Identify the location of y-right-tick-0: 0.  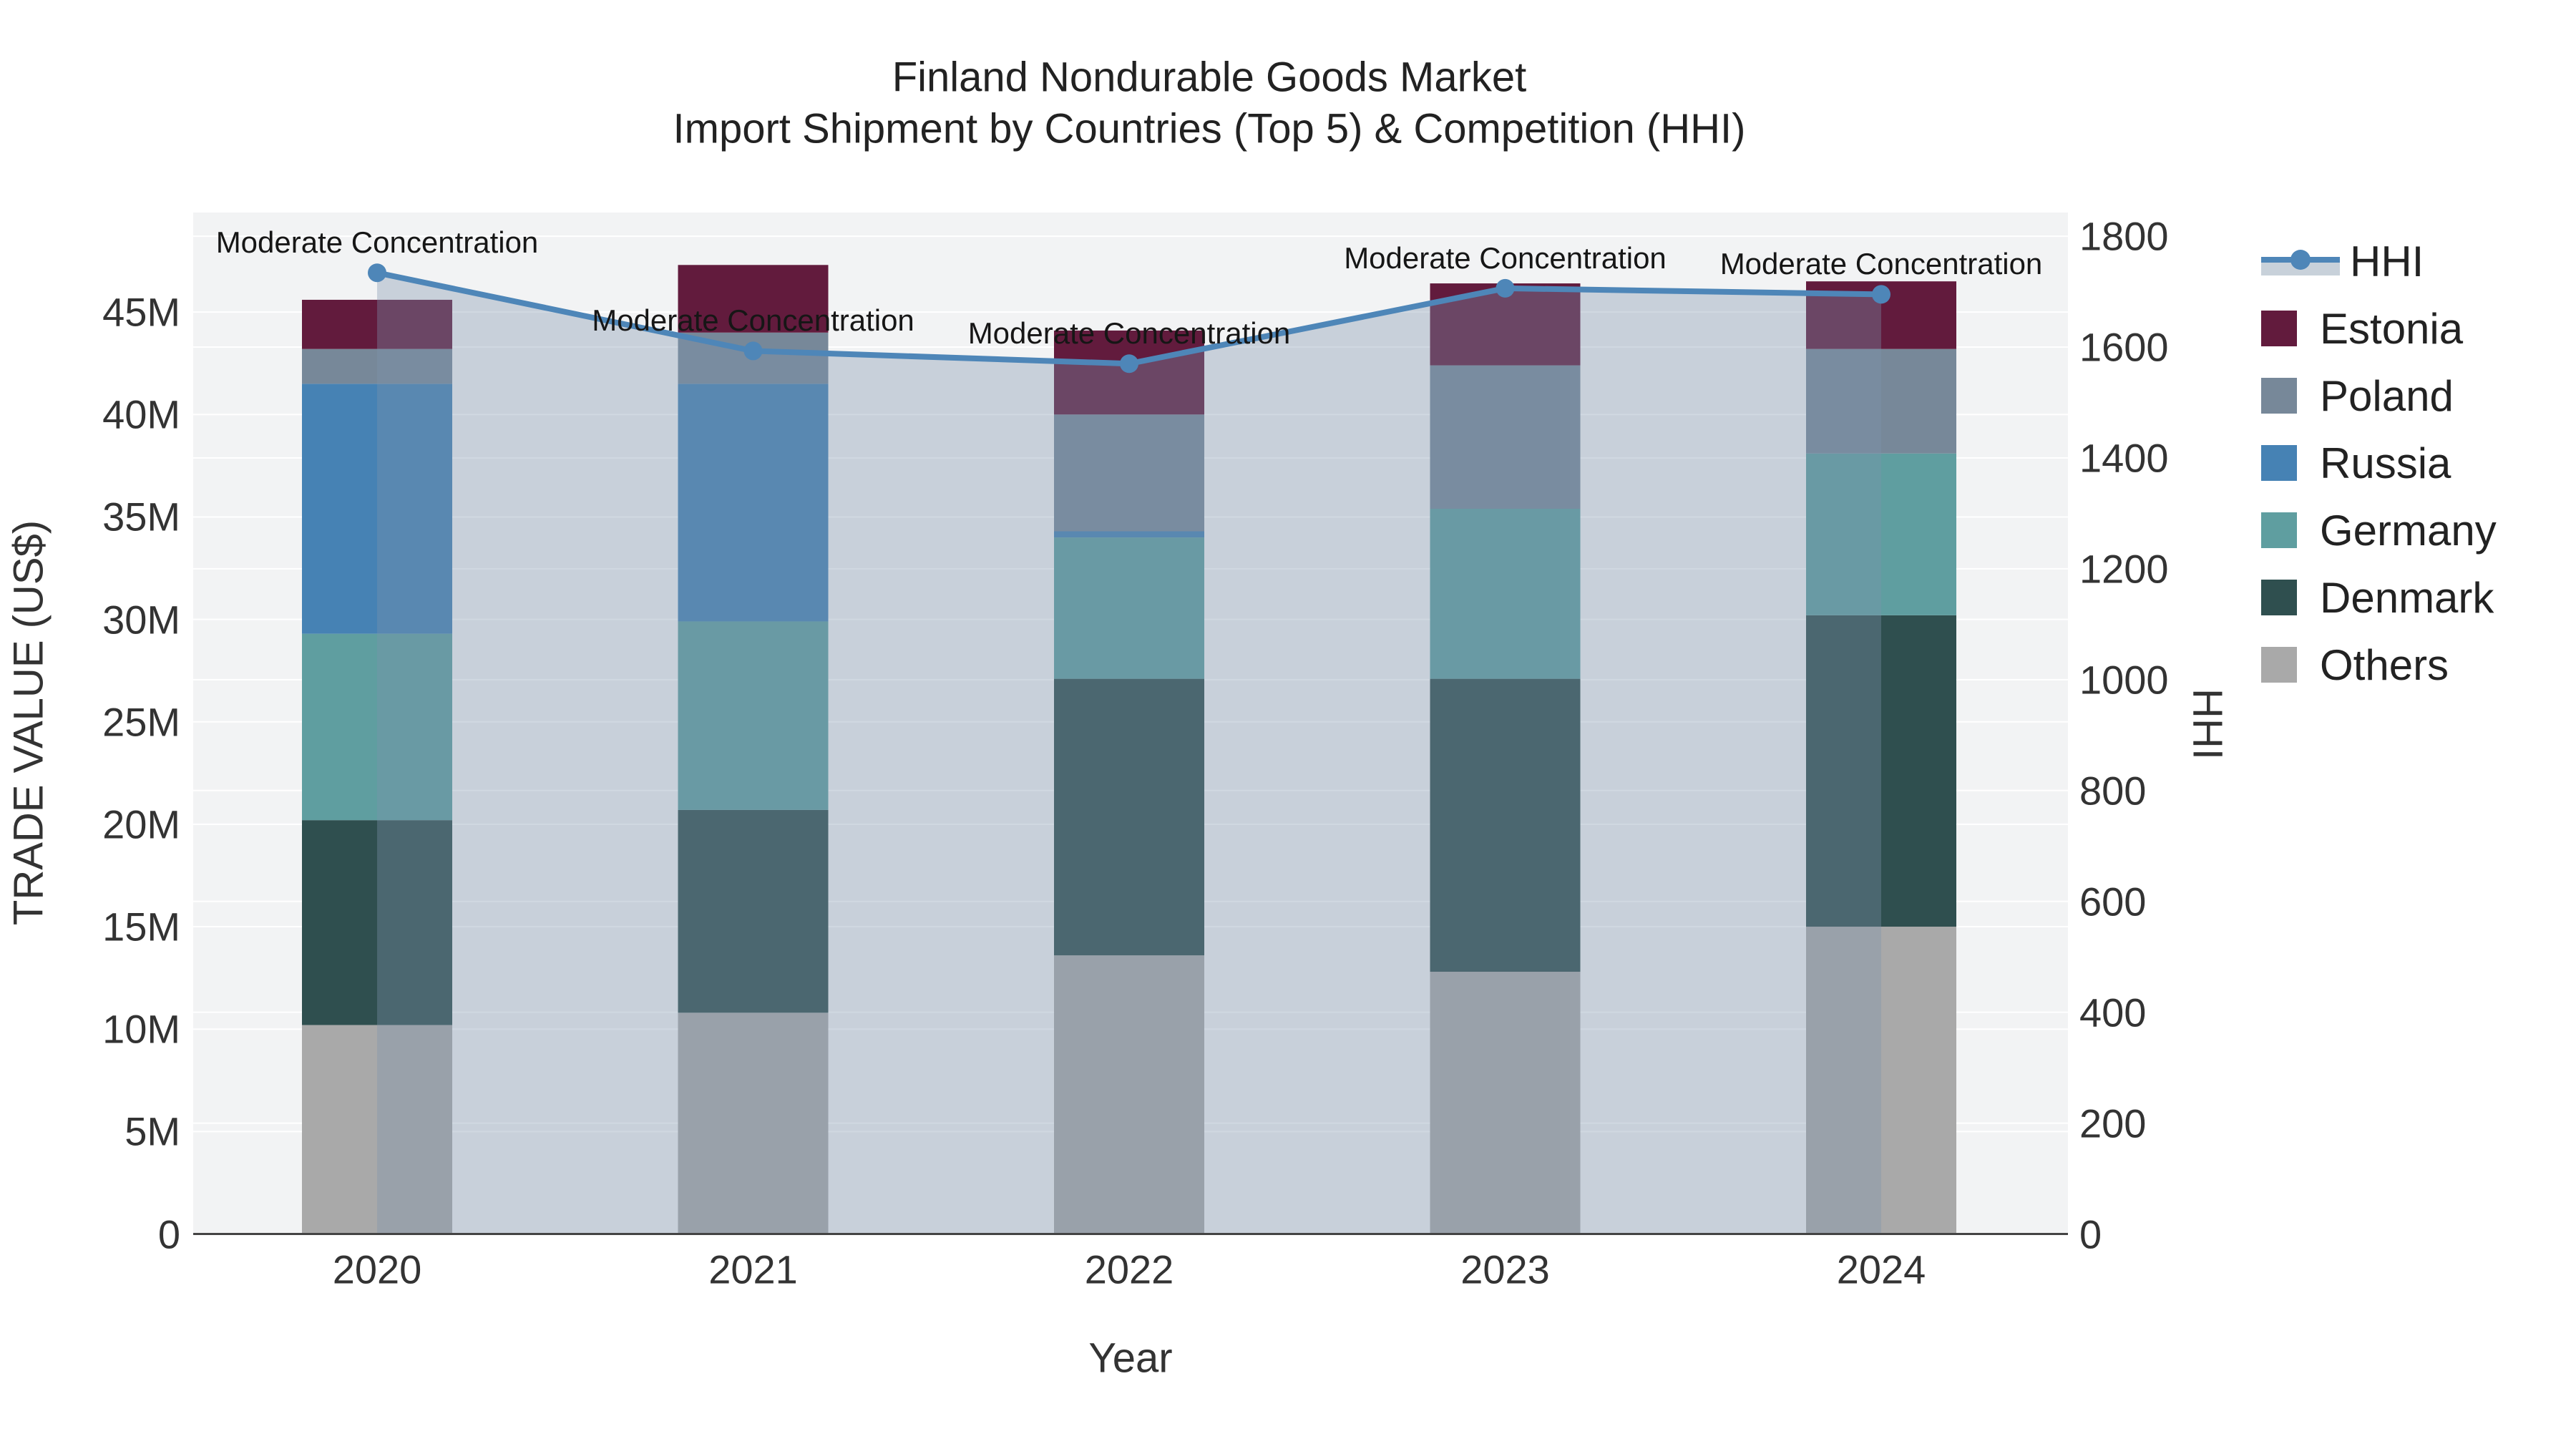
(2090, 1234).